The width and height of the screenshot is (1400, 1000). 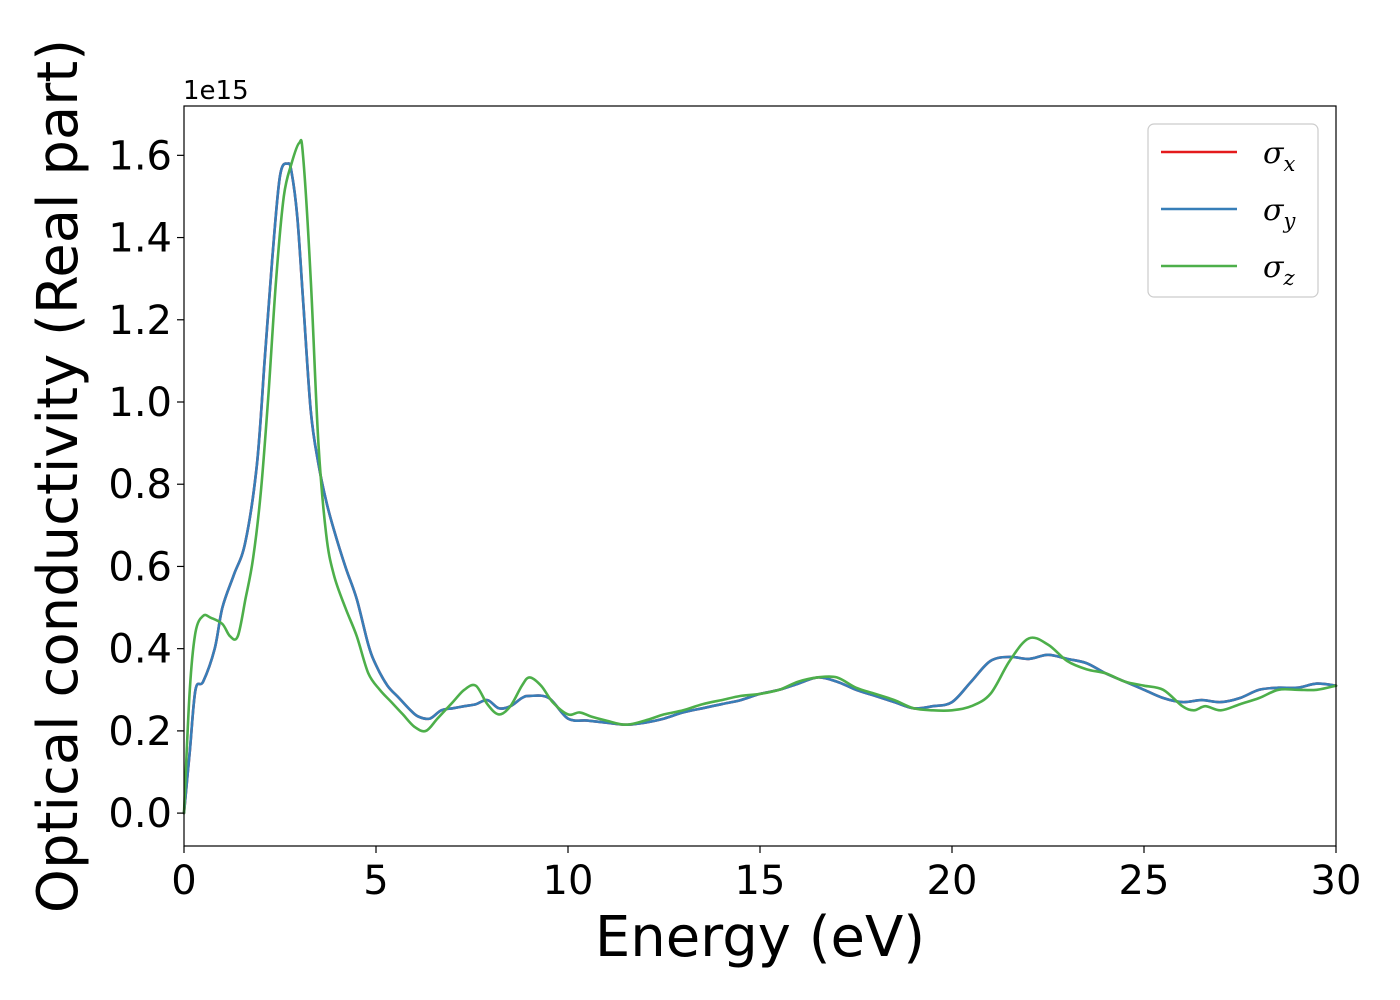 What do you see at coordinates (140, 732) in the screenshot?
I see `y-tick-label: 0.2` at bounding box center [140, 732].